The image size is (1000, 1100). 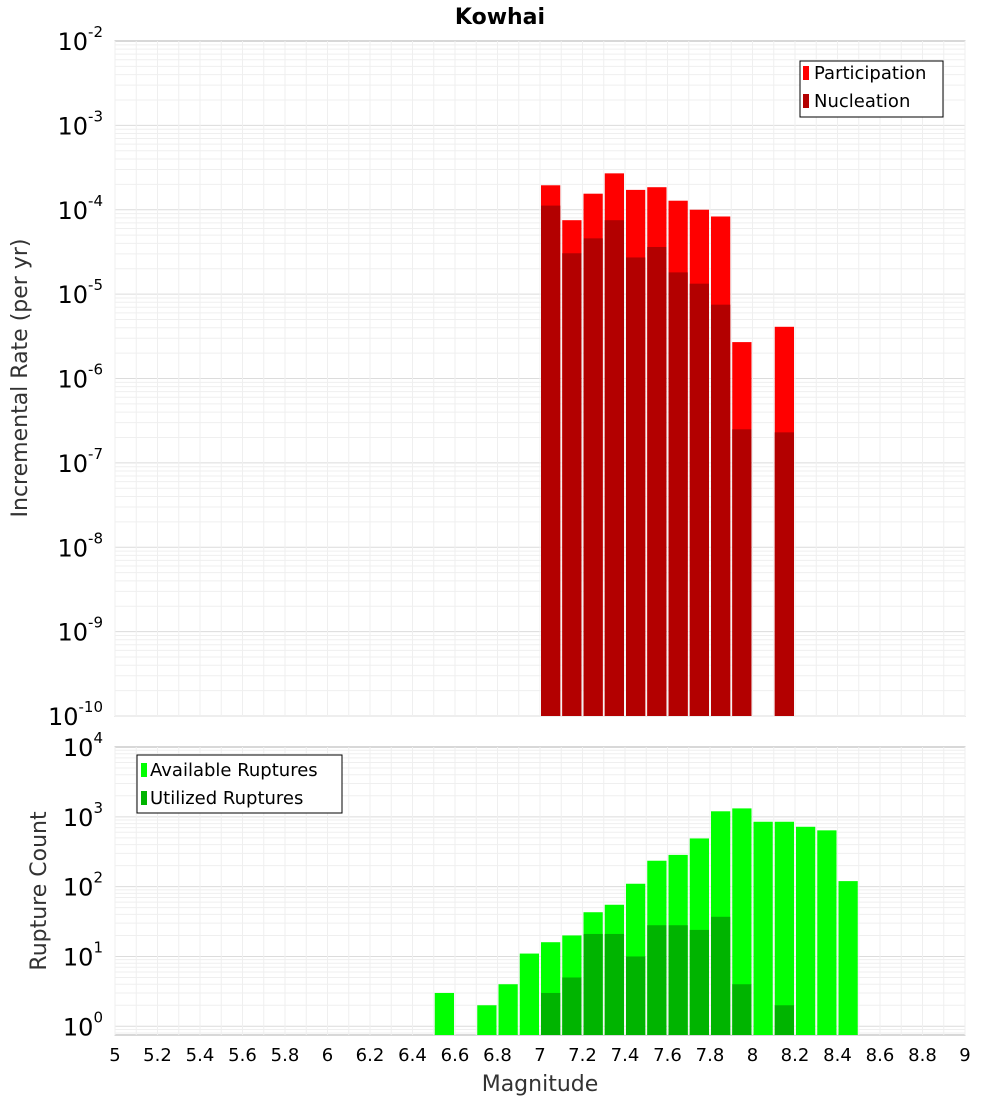 What do you see at coordinates (80, 39) in the screenshot?
I see `rate-y-tick-label: 10⁻²` at bounding box center [80, 39].